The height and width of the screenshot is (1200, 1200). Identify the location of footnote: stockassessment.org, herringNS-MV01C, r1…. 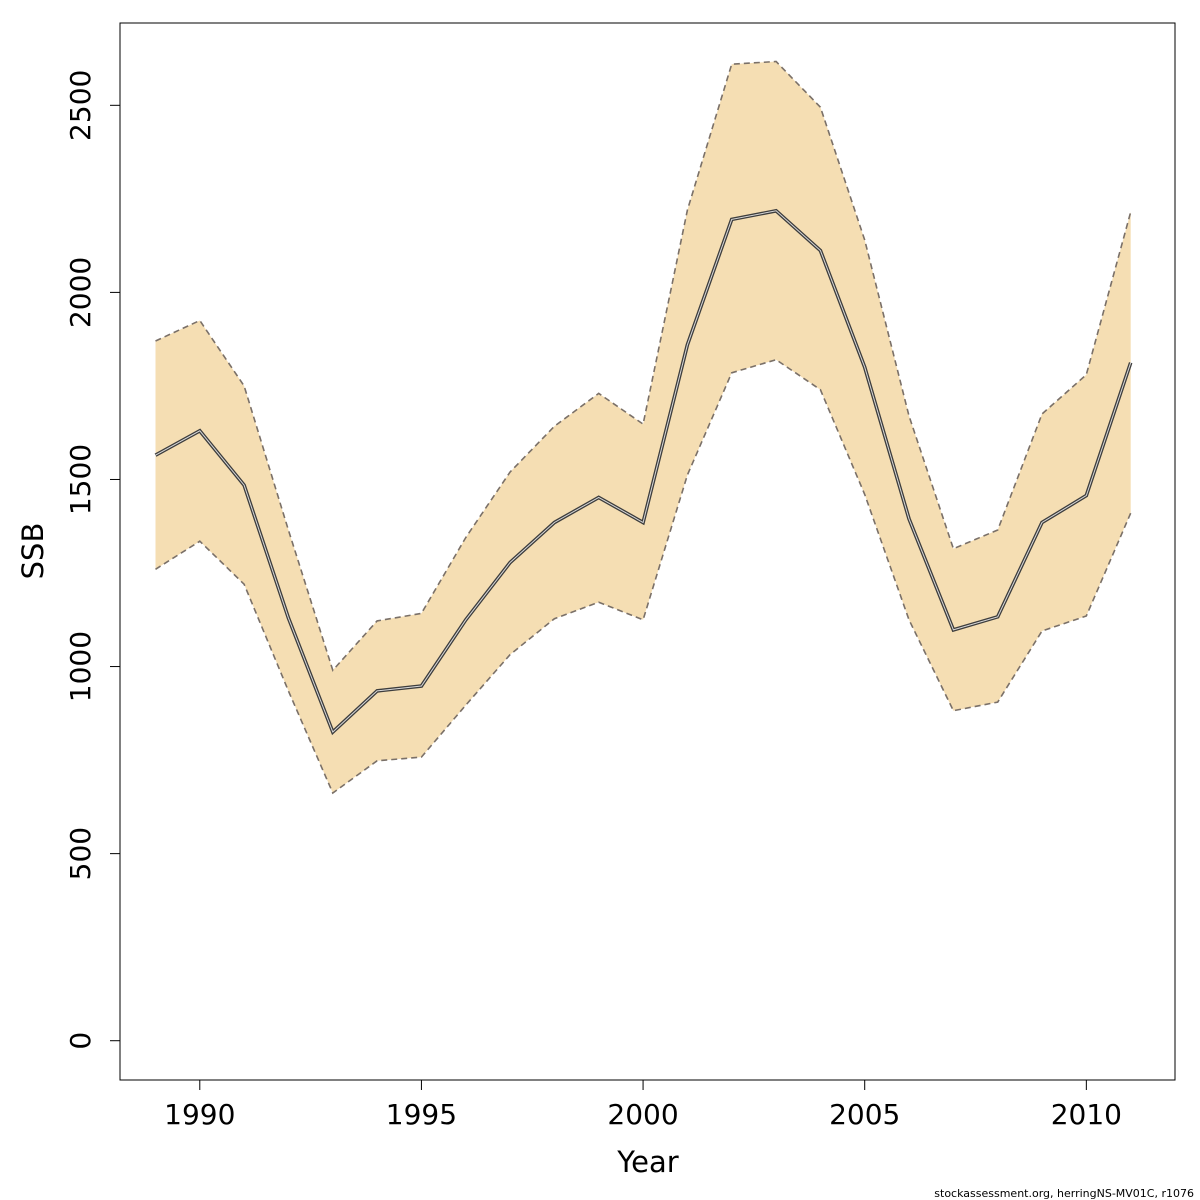
(1064, 1193).